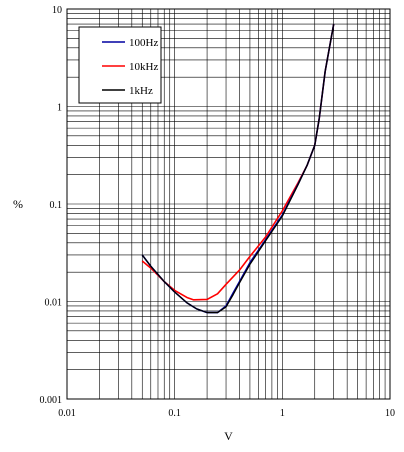  What do you see at coordinates (51, 400) in the screenshot?
I see `y-tick-label: 0.001` at bounding box center [51, 400].